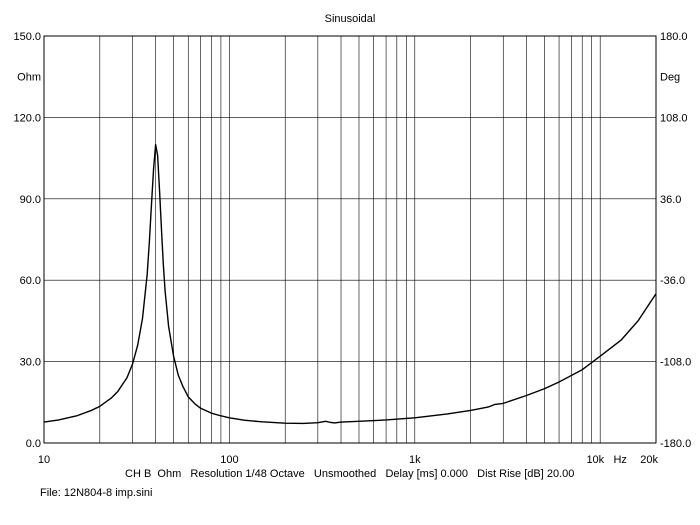  What do you see at coordinates (595, 460) in the screenshot?
I see `x-tick-label: 10k` at bounding box center [595, 460].